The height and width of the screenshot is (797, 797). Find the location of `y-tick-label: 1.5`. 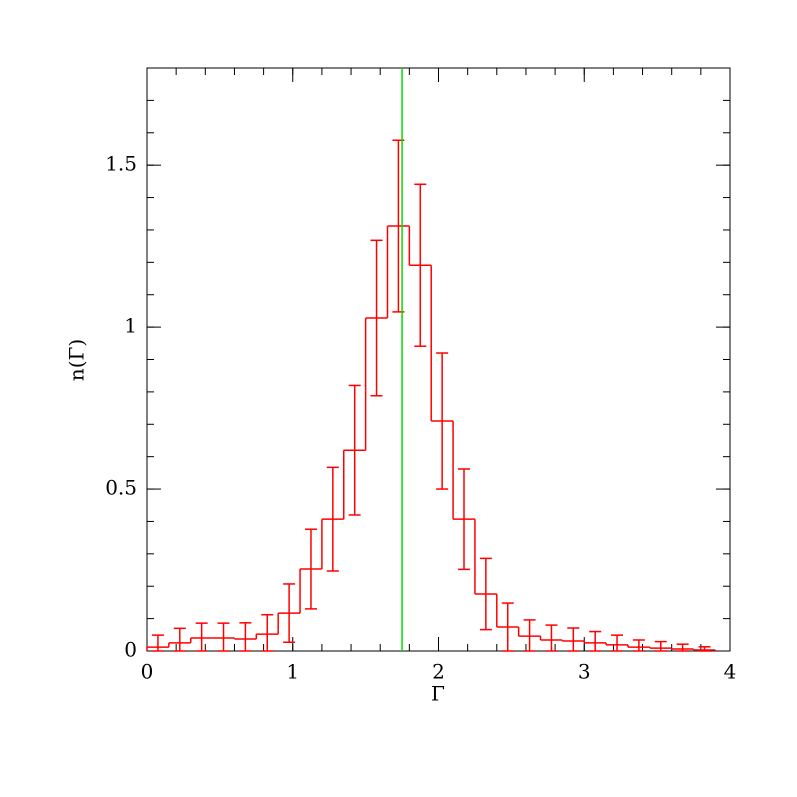

y-tick-label: 1.5 is located at coordinates (121, 164).